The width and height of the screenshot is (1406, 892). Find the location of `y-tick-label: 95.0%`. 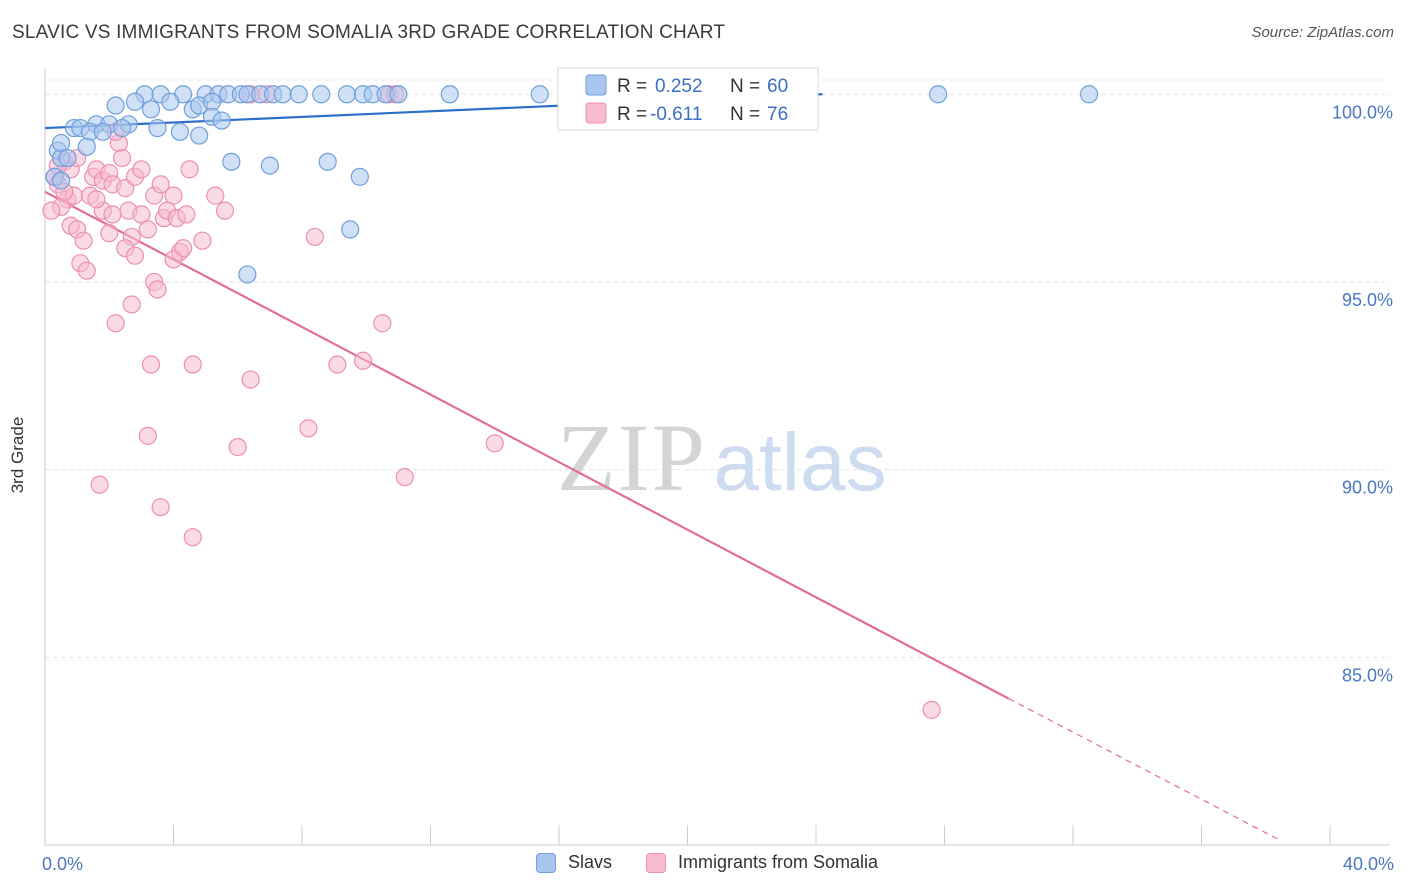

y-tick-label: 95.0% is located at coordinates (1367, 300).